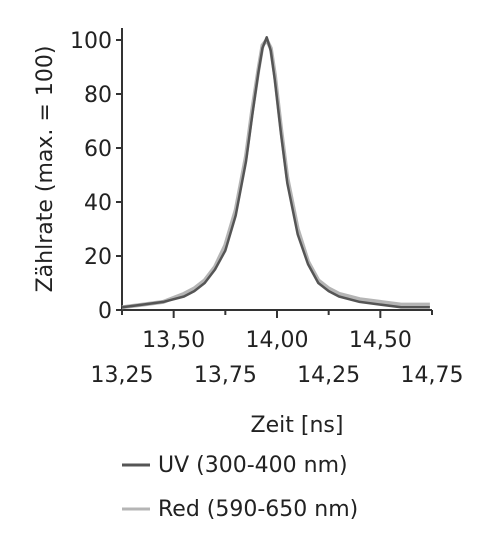  What do you see at coordinates (297, 425) in the screenshot?
I see `x-axis-title: Zeit [ns]` at bounding box center [297, 425].